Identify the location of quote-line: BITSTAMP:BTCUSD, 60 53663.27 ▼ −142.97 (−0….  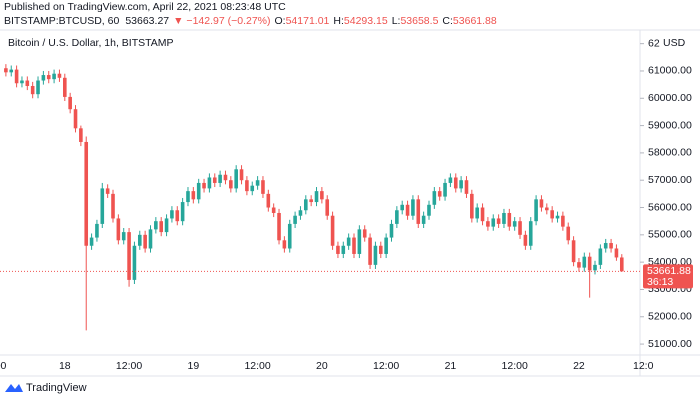
(250, 21).